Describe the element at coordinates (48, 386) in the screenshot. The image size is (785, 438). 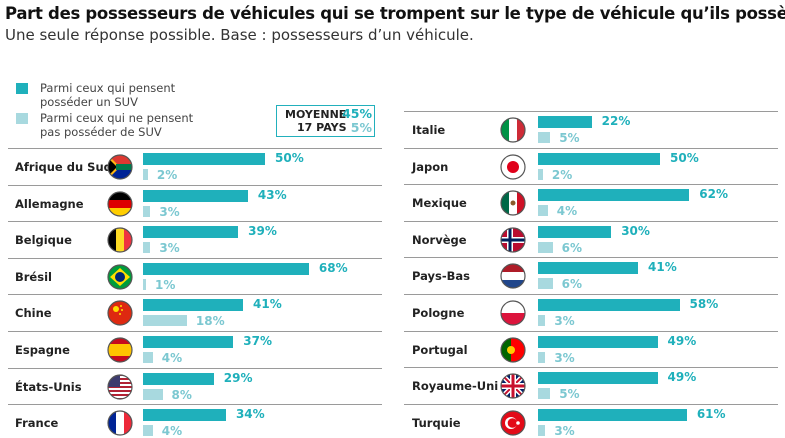
I see `country-label: États-Unis` at that location.